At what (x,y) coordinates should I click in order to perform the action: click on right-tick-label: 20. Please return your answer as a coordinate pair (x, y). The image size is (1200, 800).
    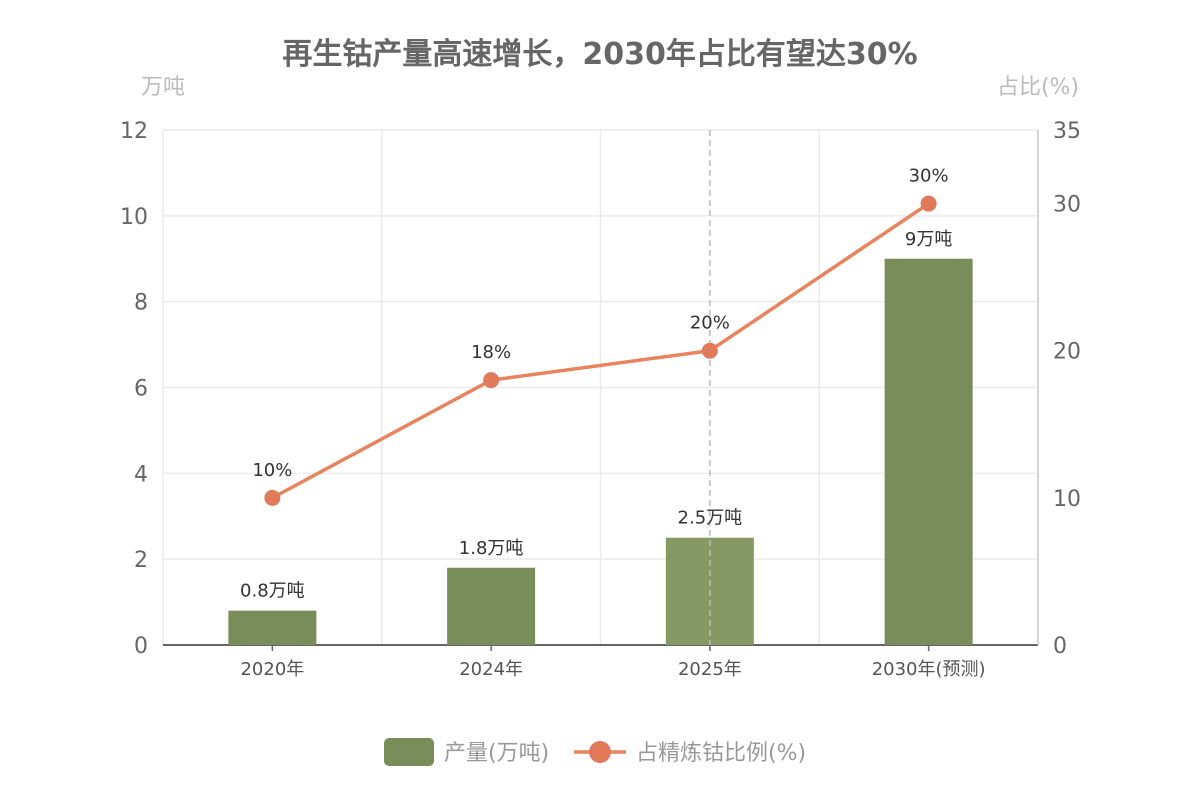
    Looking at the image, I should click on (1067, 352).